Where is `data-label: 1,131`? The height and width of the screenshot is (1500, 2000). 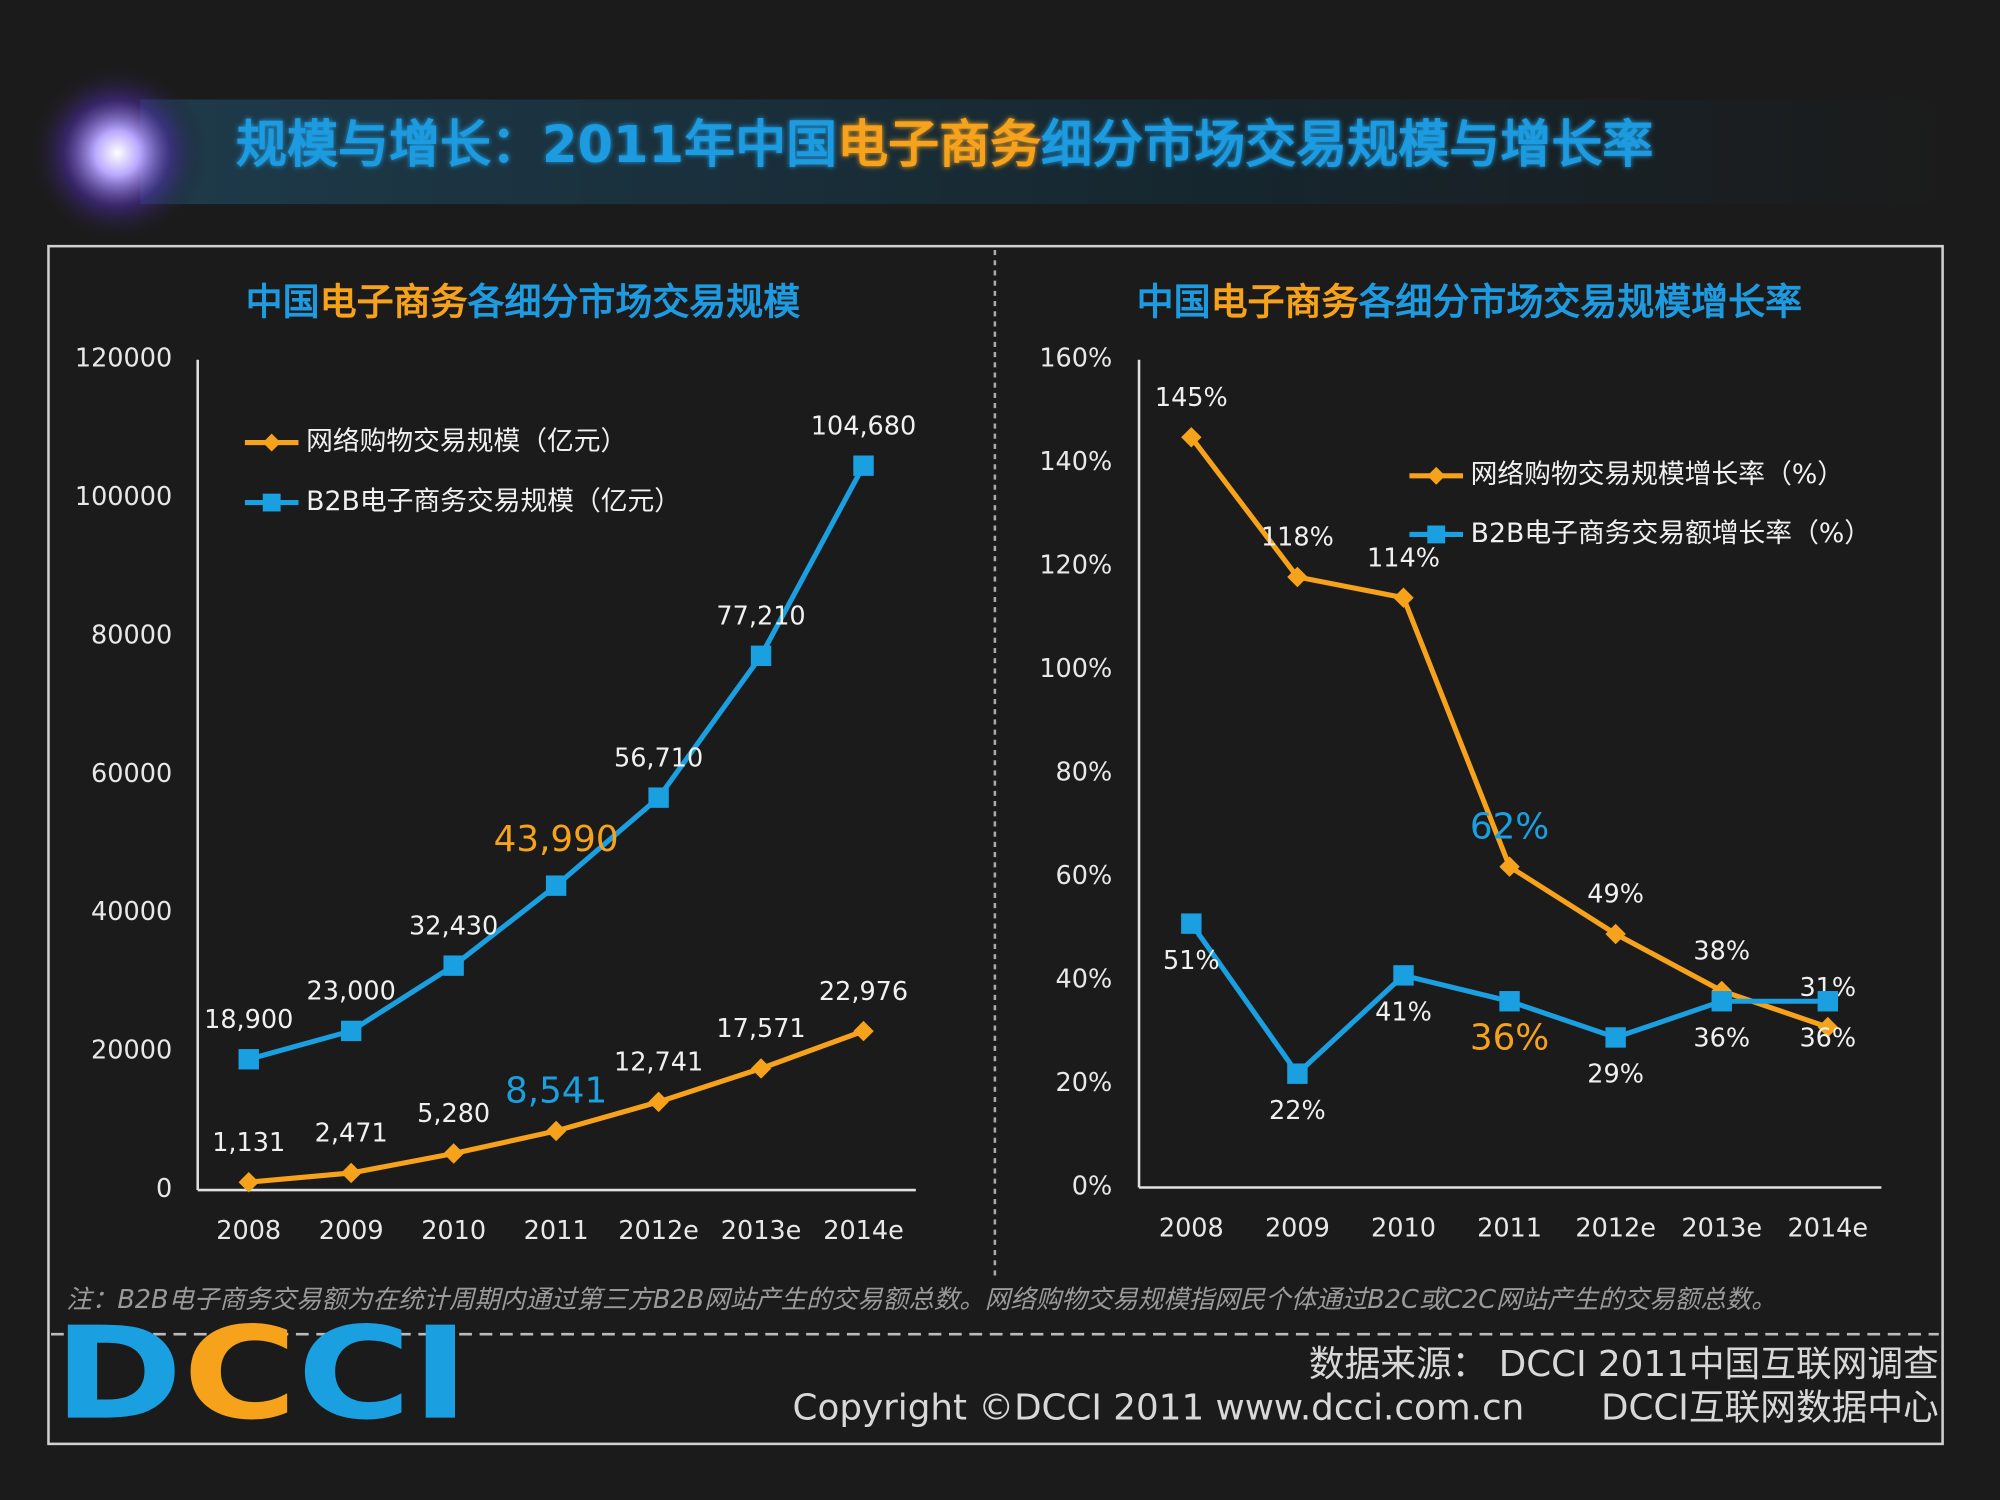 data-label: 1,131 is located at coordinates (248, 1143).